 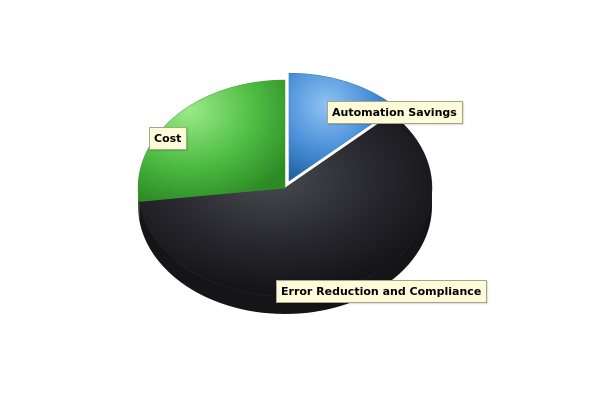 What do you see at coordinates (382, 291) in the screenshot?
I see `slice-label-error-reduction-and-compliance: Error Reduction and Compliance` at bounding box center [382, 291].